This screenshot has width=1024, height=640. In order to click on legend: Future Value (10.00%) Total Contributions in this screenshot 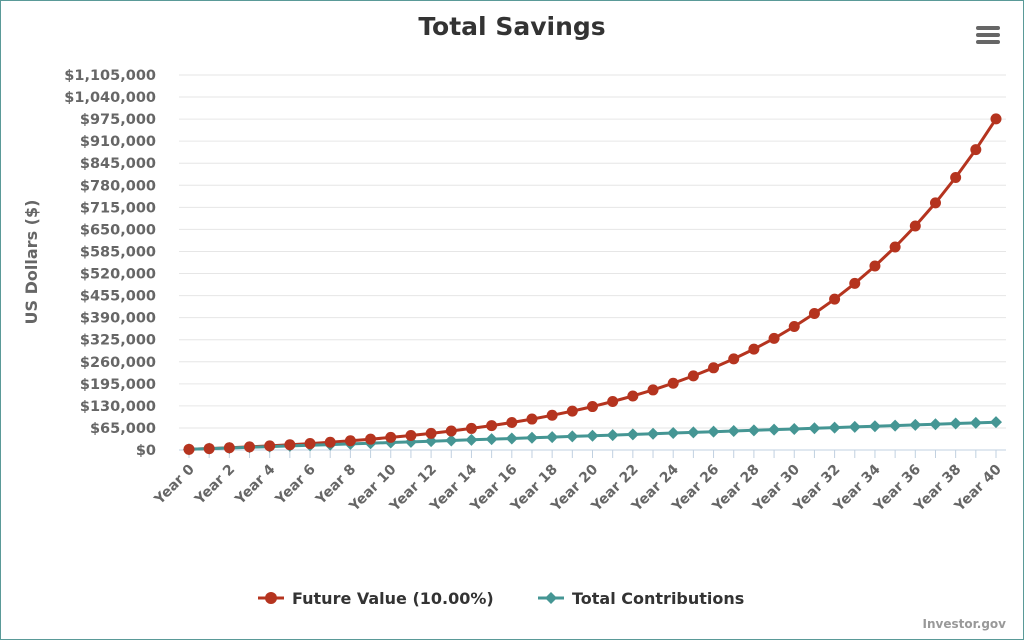, I will do `click(501, 598)`.